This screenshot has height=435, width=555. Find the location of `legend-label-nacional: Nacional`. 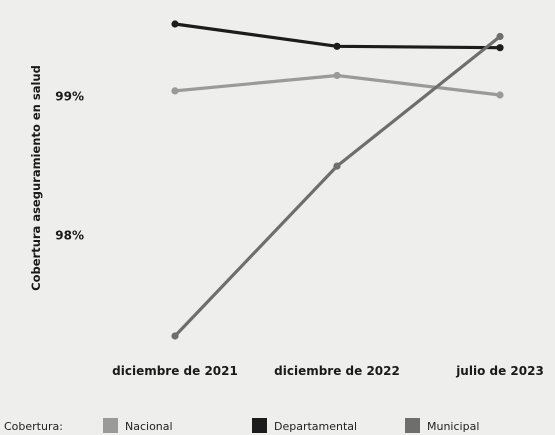

legend-label-nacional: Nacional is located at coordinates (149, 426).